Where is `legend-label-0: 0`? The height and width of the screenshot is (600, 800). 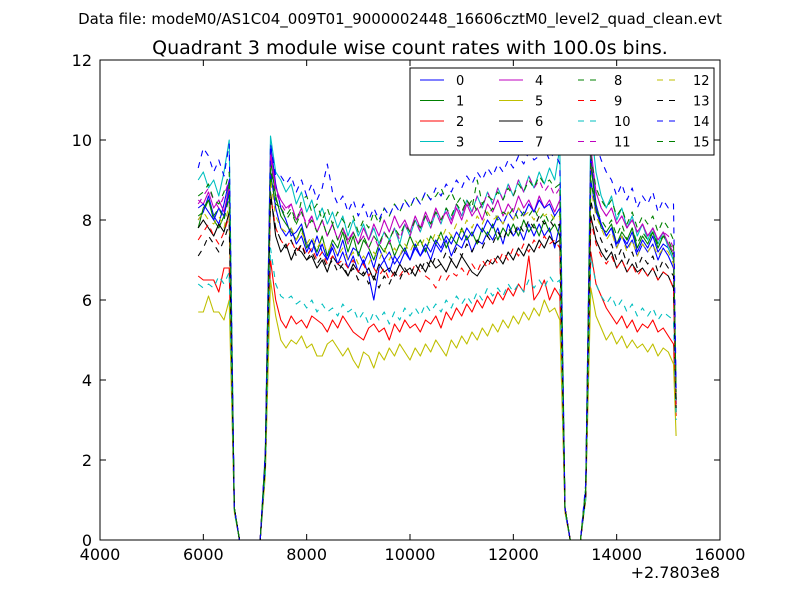
legend-label-0: 0 is located at coordinates (460, 81).